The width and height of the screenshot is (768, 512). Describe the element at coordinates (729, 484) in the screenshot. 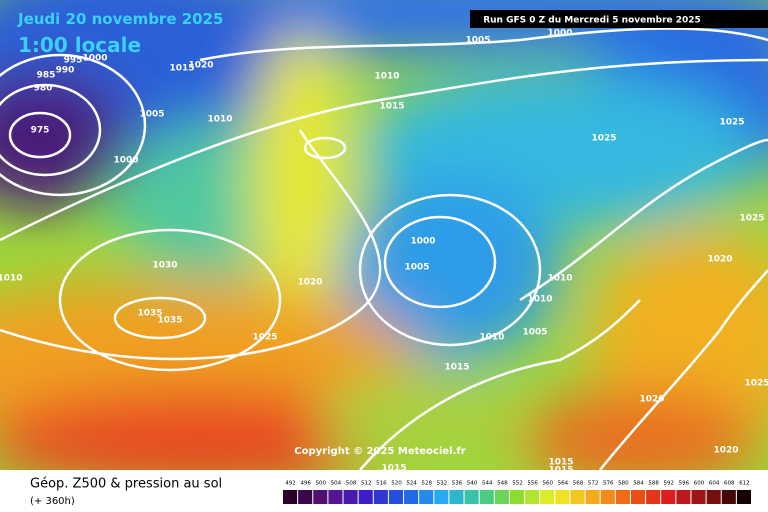

I see `legend-label: 608` at that location.